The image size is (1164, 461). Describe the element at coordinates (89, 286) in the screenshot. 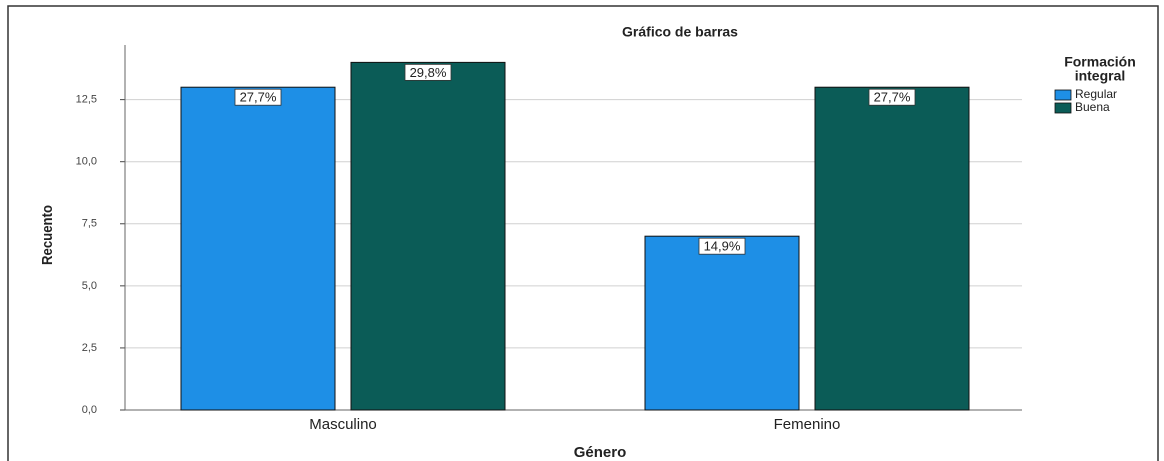

I see `y-tick-label: 5,0` at that location.